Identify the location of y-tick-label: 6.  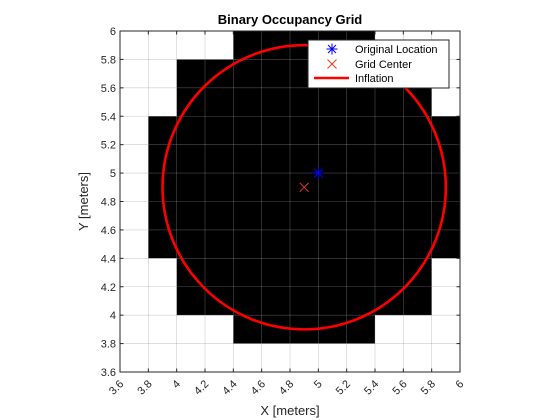
(113, 32).